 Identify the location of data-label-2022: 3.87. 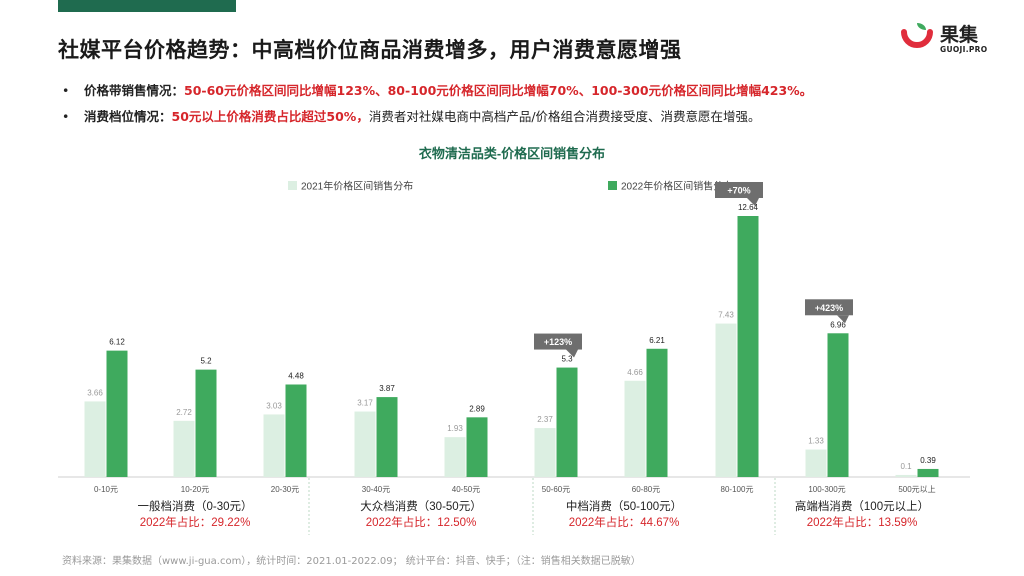
(387, 388).